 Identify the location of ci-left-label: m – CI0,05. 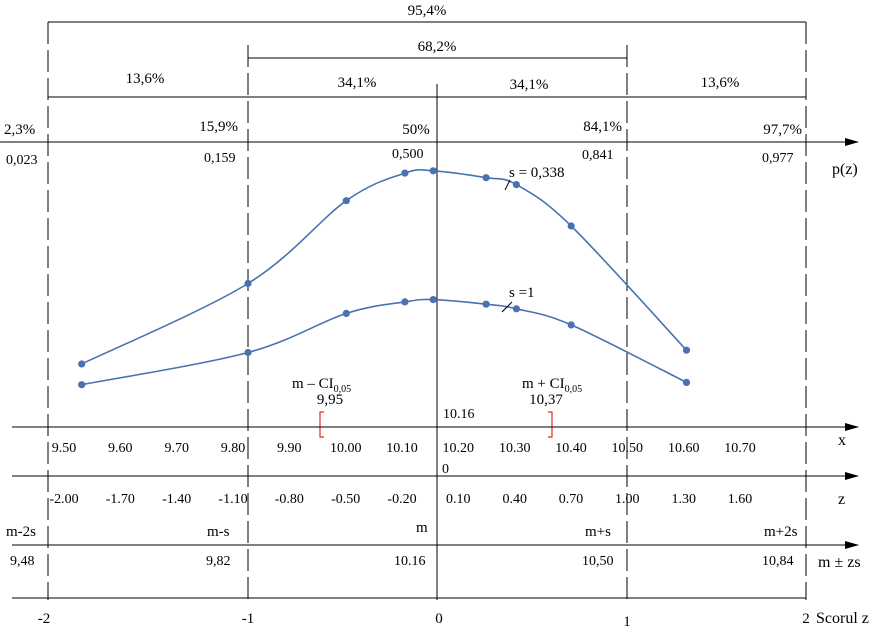
(321, 385).